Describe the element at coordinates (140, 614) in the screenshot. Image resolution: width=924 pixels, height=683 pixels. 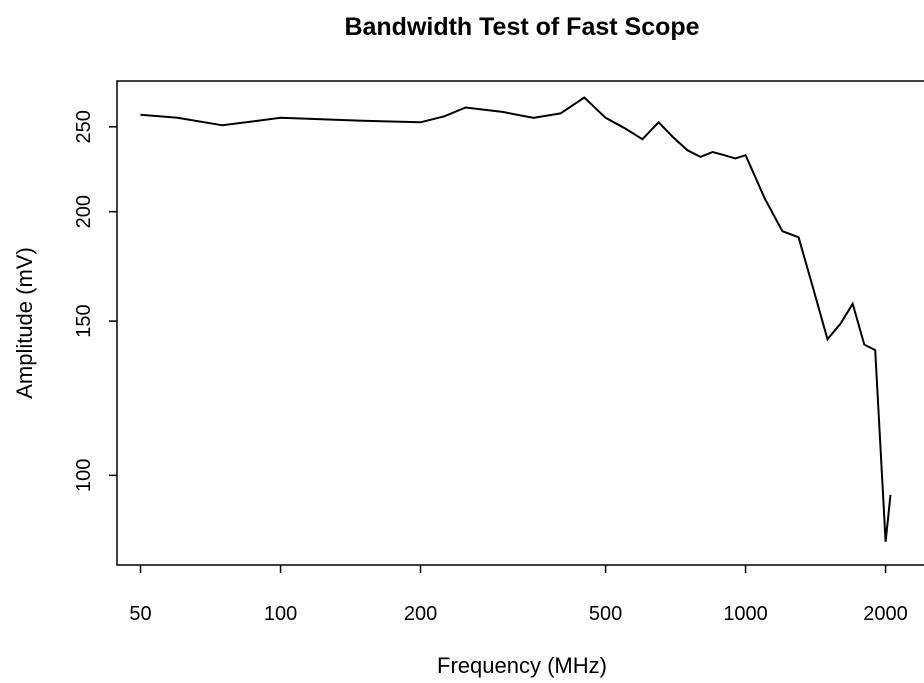
I see `x-tick-label: 50` at that location.